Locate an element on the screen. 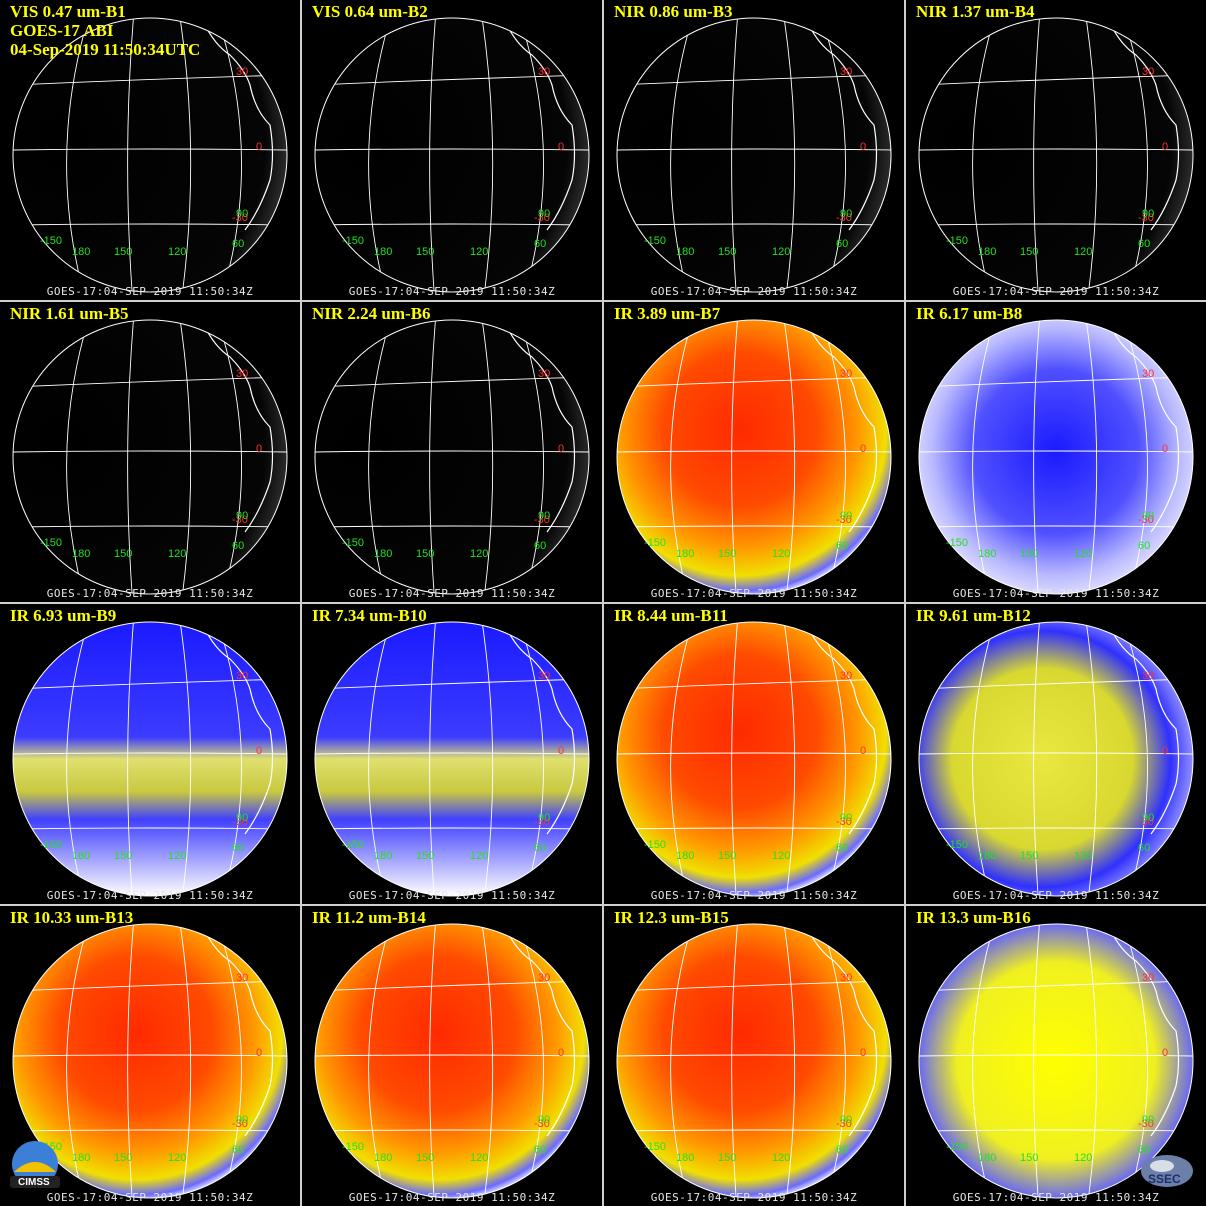 The width and height of the screenshot is (1206, 1206). band-title: NIR 1.61 um-B5 is located at coordinates (69, 313).